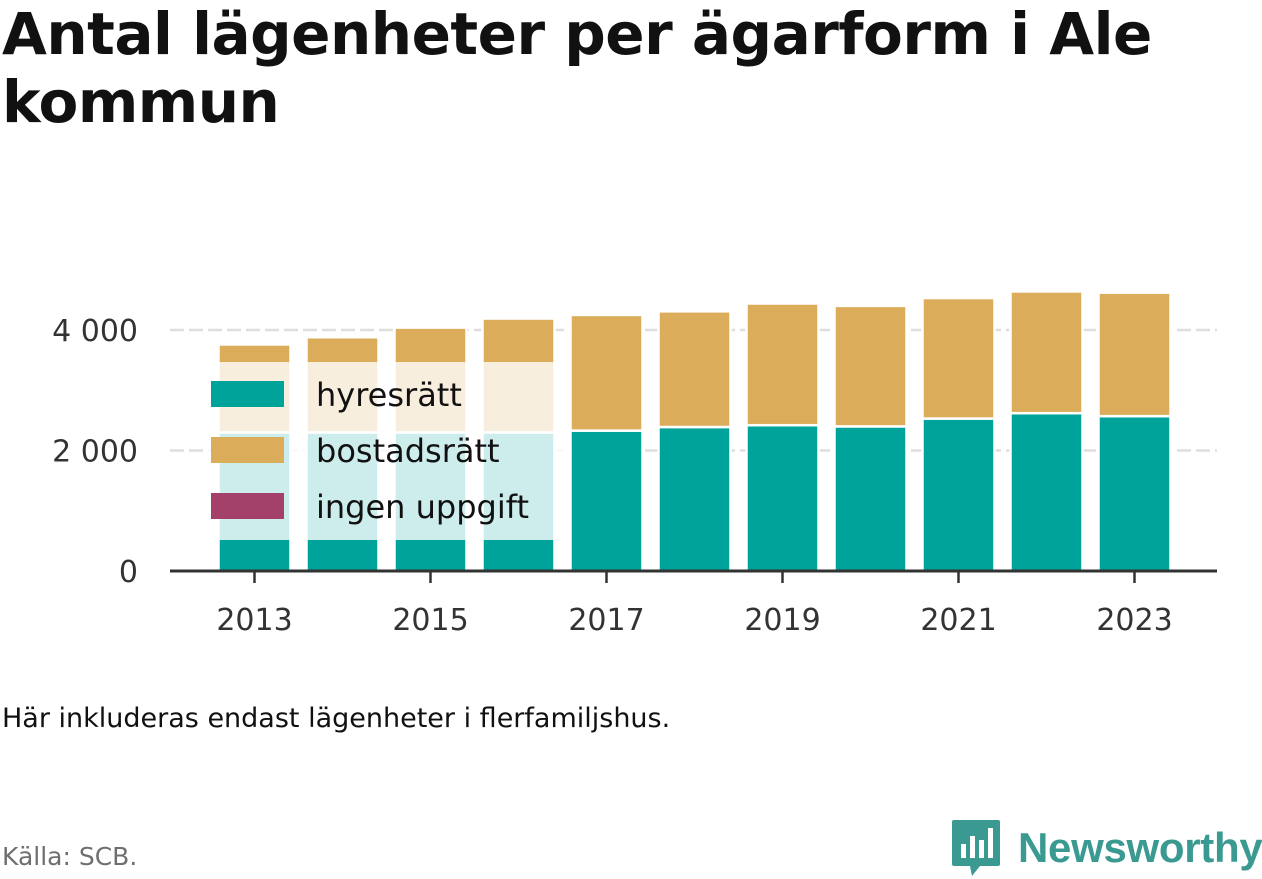  I want to click on newsworthy-brand: Newsworthy, so click(1106, 848).